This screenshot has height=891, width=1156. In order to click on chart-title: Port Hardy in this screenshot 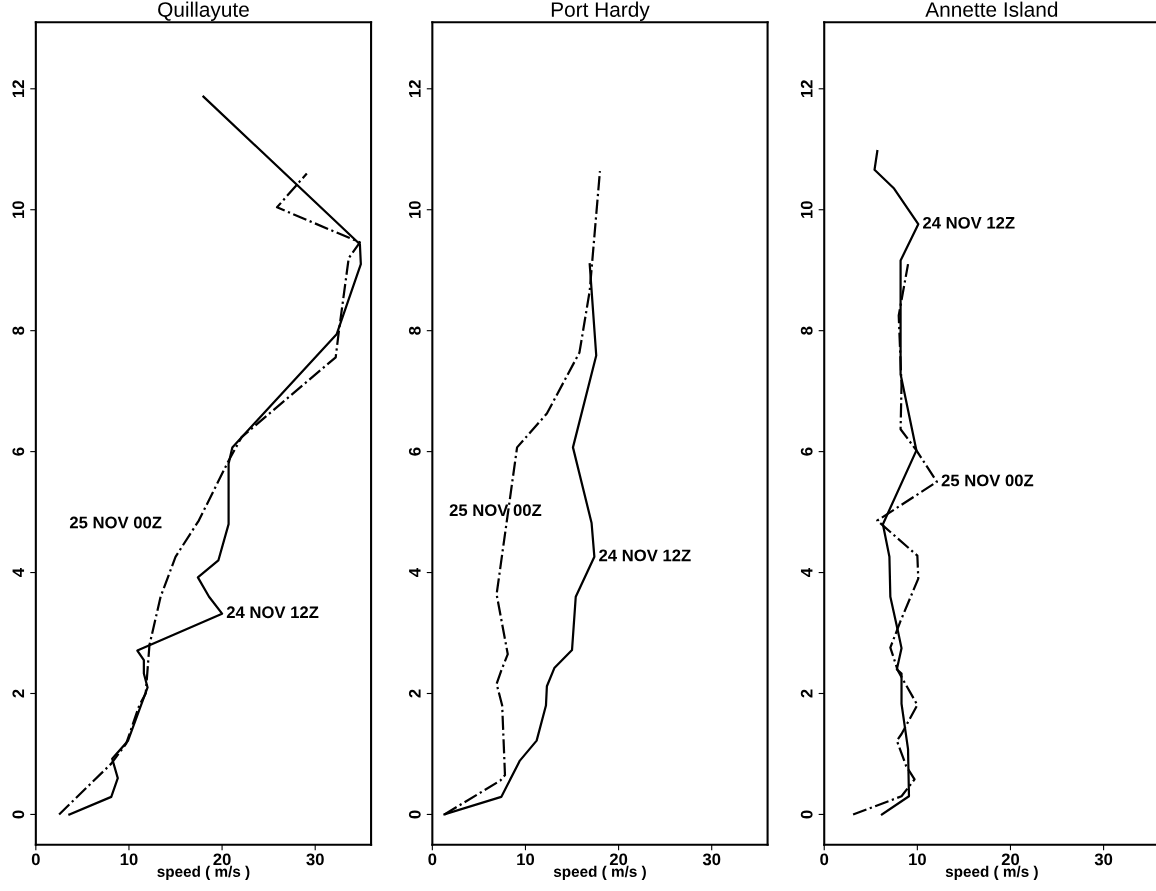, I will do `click(600, 11)`.